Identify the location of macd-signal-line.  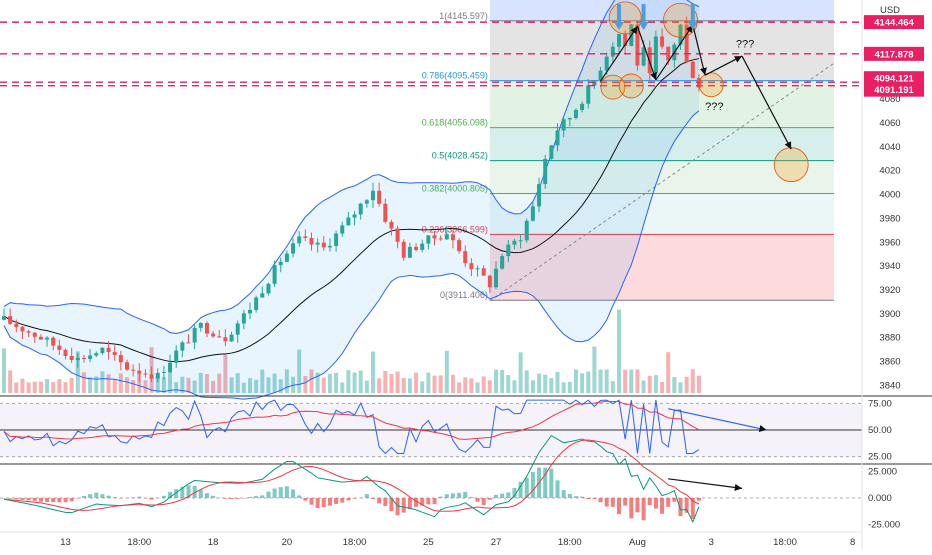
(351, 475).